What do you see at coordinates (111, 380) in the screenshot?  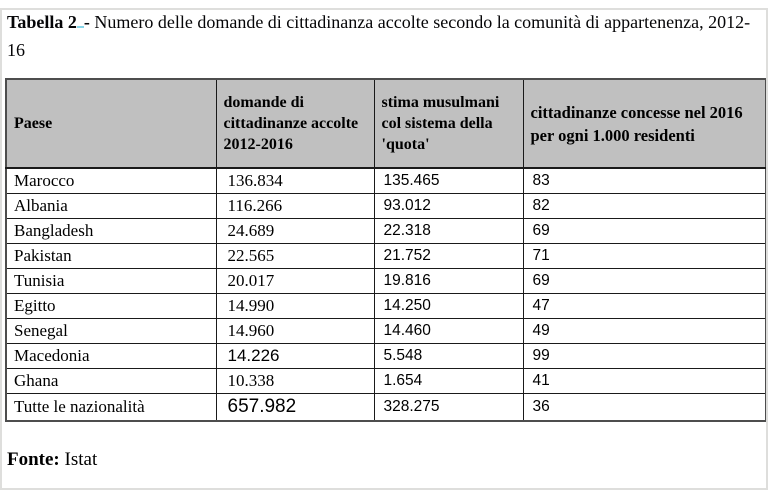 I see `cell-paese: Ghana` at bounding box center [111, 380].